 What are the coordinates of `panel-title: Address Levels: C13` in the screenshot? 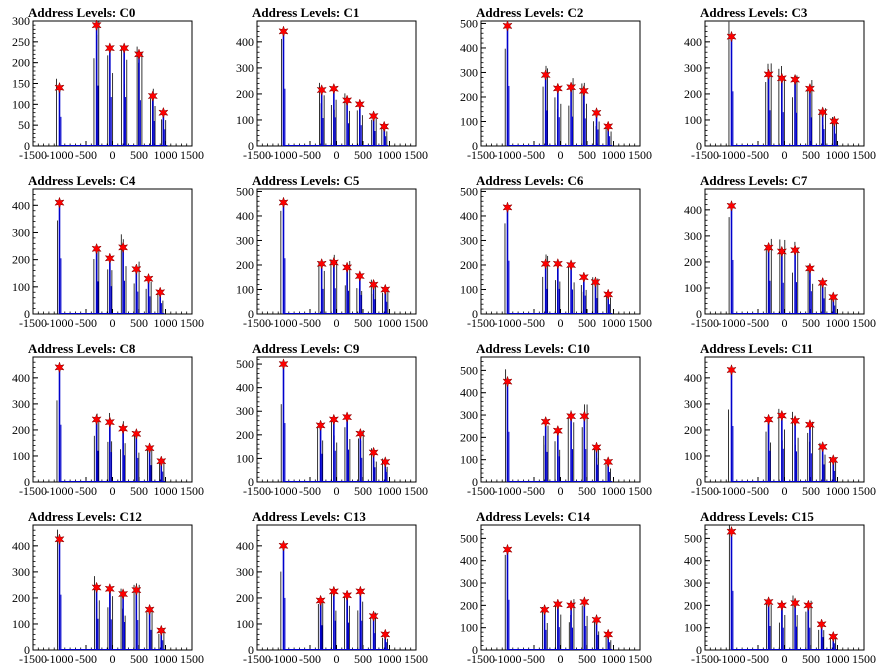 It's located at (309, 516).